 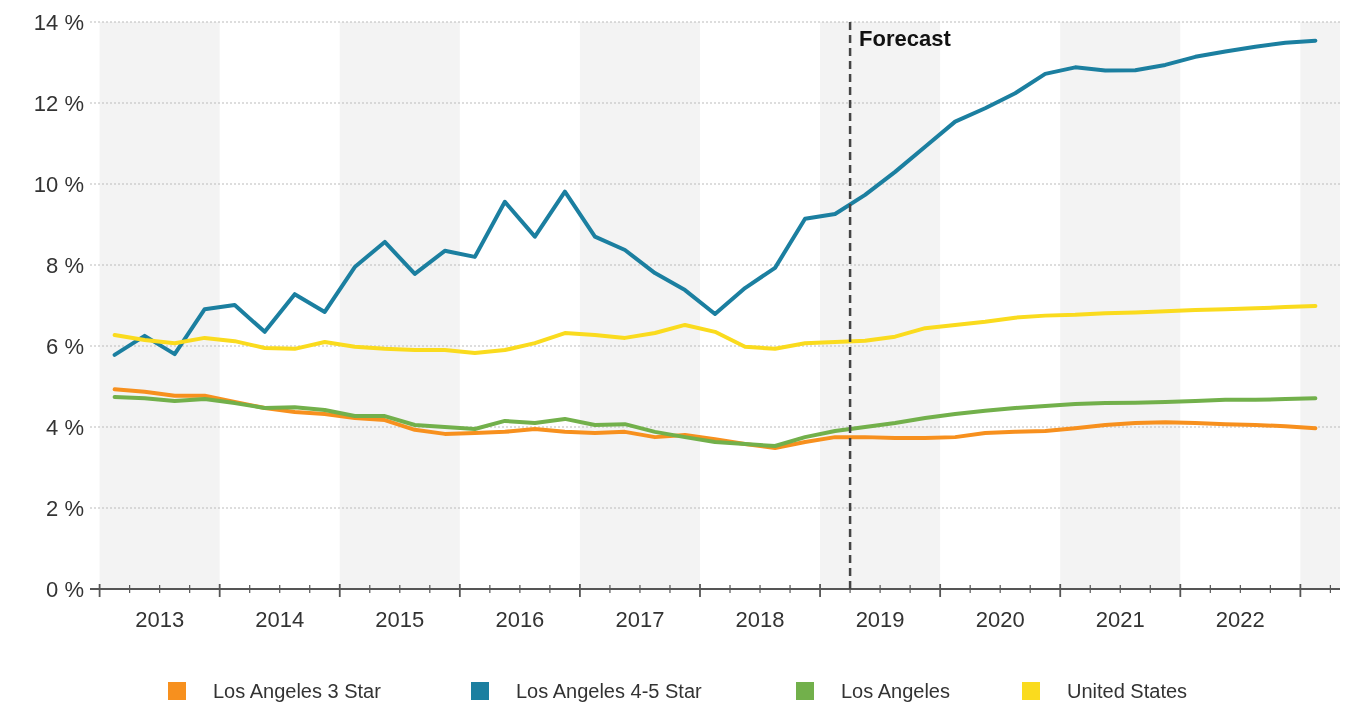 What do you see at coordinates (65, 508) in the screenshot?
I see `y-tick-label: 2 %` at bounding box center [65, 508].